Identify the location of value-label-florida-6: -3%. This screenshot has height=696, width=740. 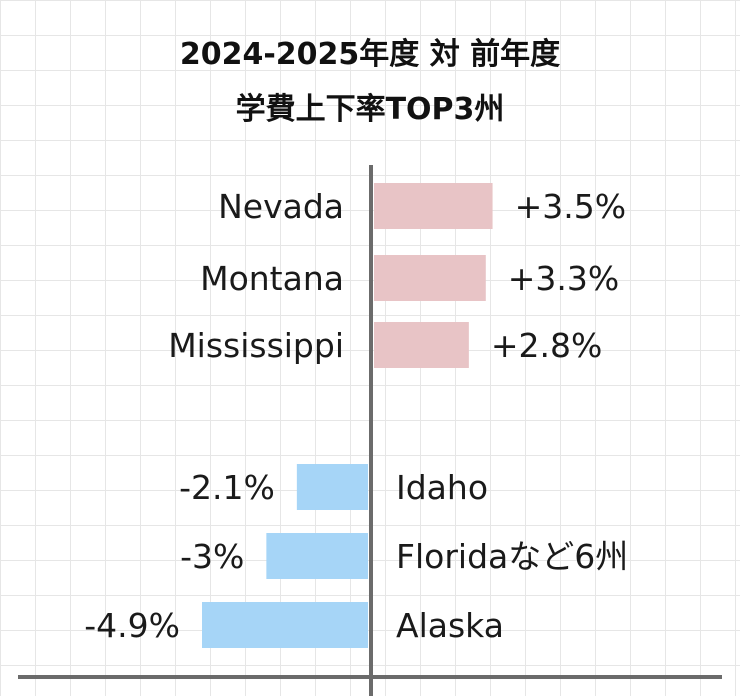
(212, 556).